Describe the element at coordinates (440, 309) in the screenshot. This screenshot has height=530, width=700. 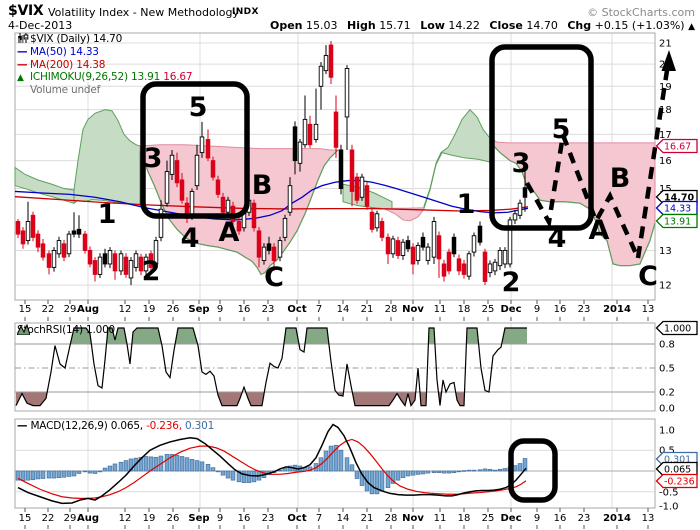
I see `x-axis-label: 11` at that location.